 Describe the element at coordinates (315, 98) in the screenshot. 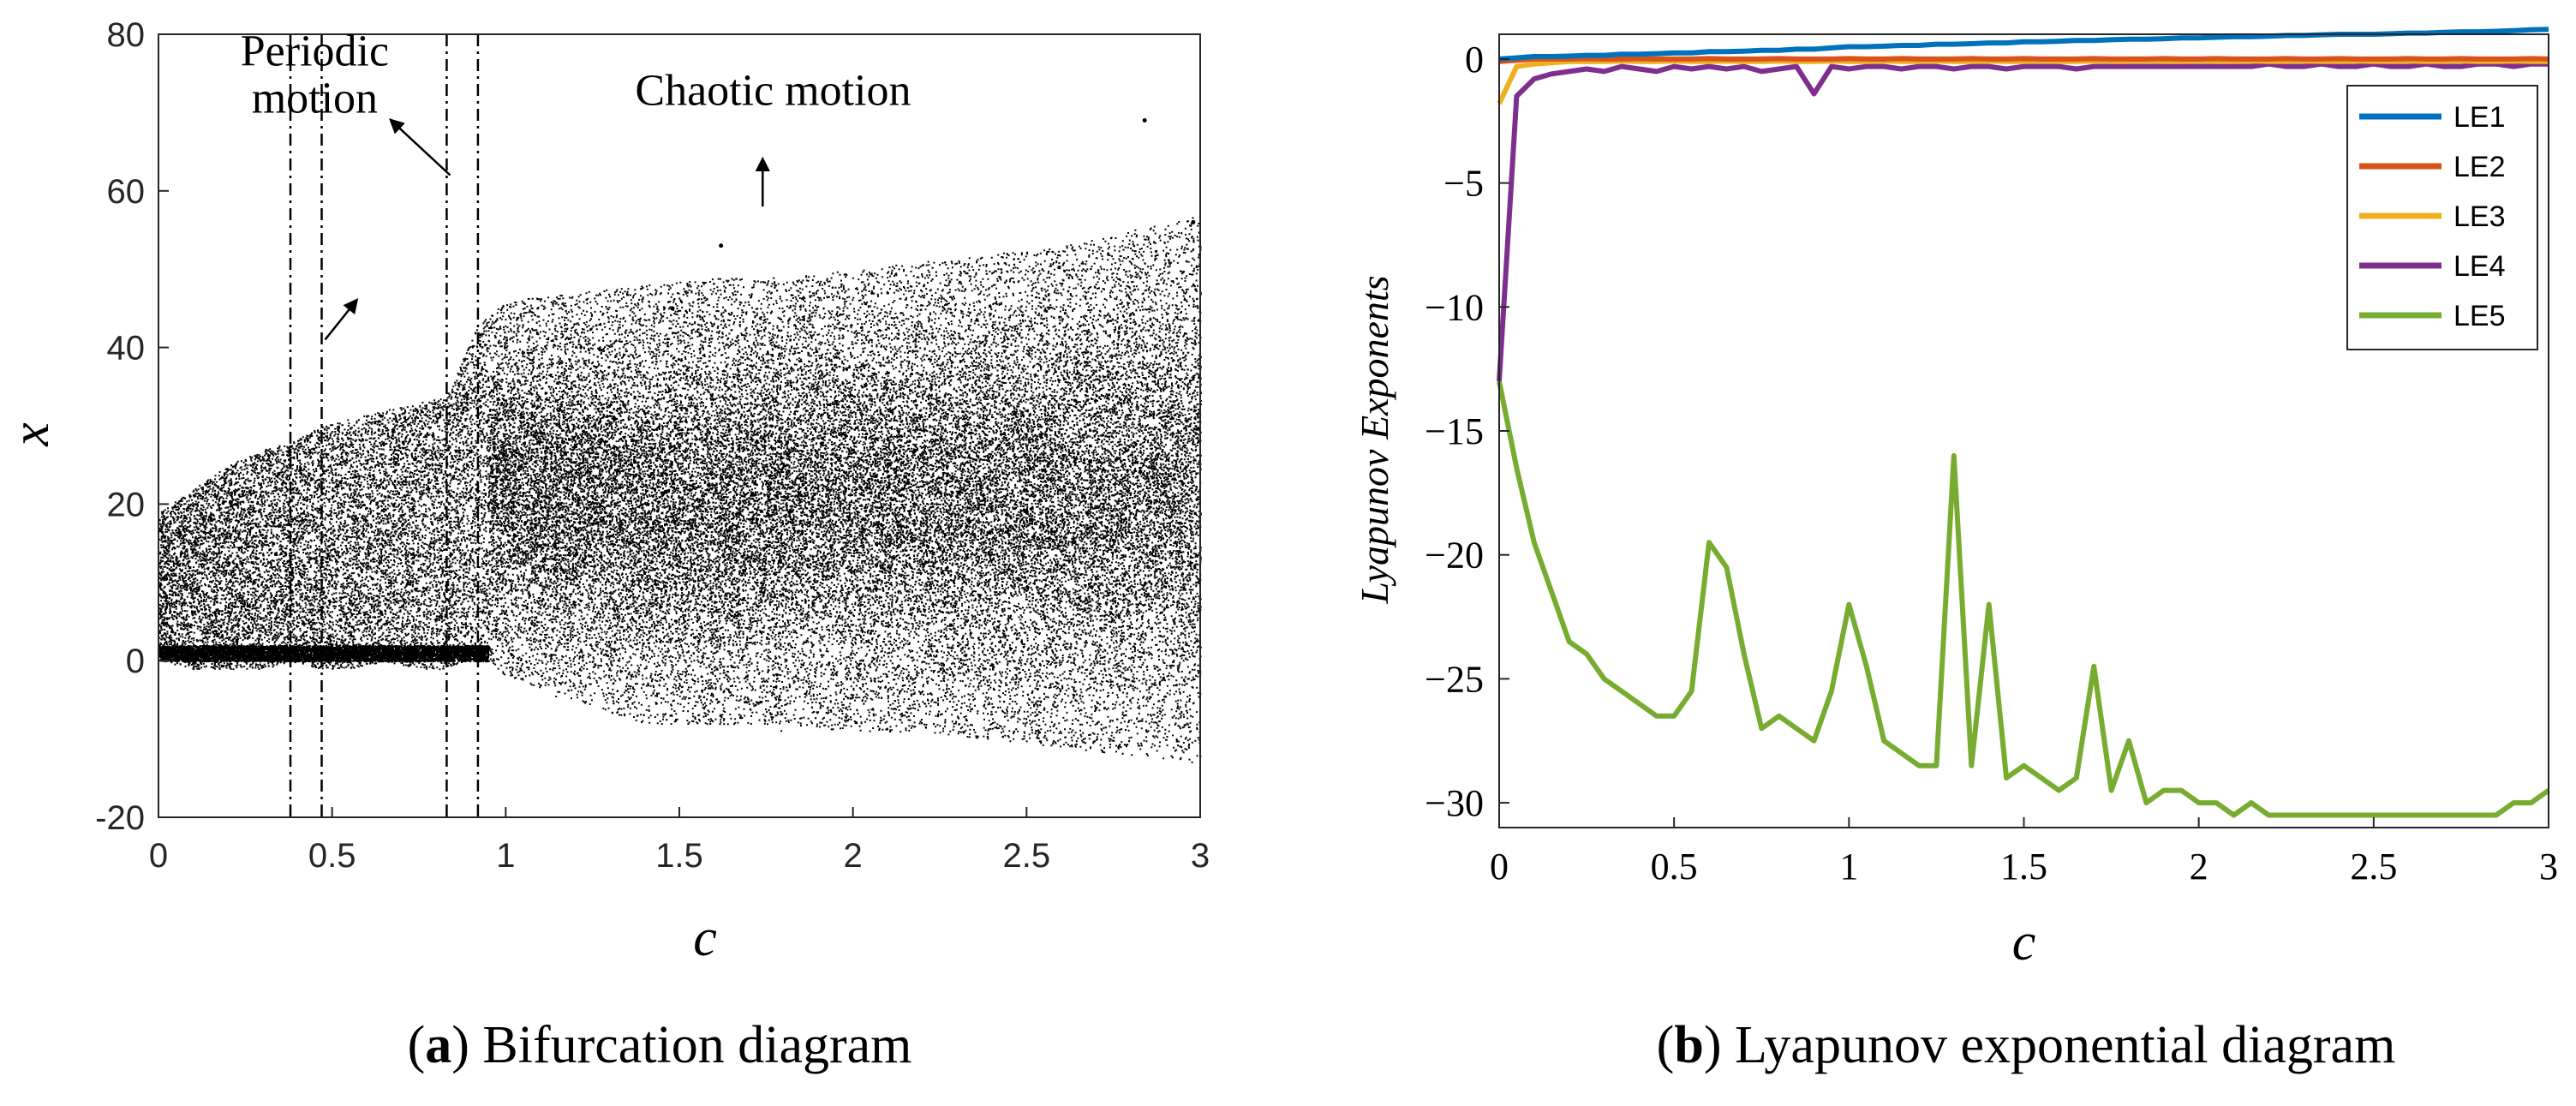

I see `a-annotation-text: motion` at that location.